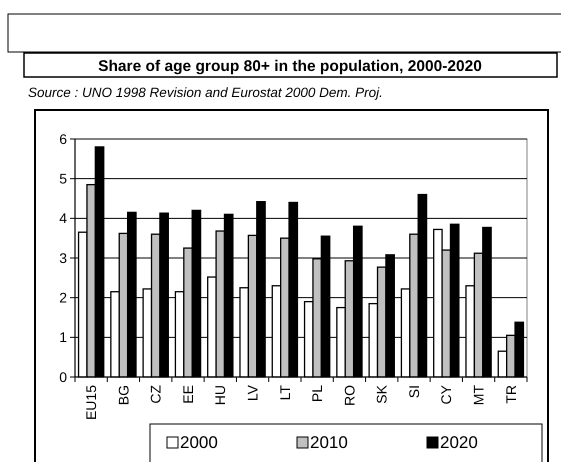 Image resolution: width=561 pixels, height=462 pixels. I want to click on x-tick-label: SI, so click(414, 391).